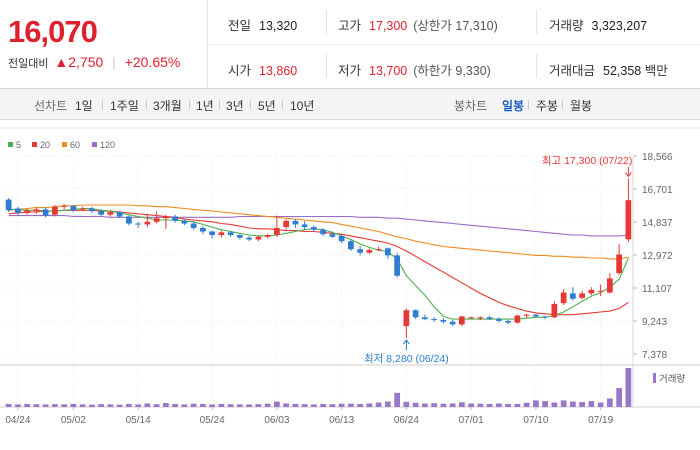 This screenshot has height=450, width=700. Describe the element at coordinates (657, 190) in the screenshot. I see `y-tick-label: 16,701` at that location.